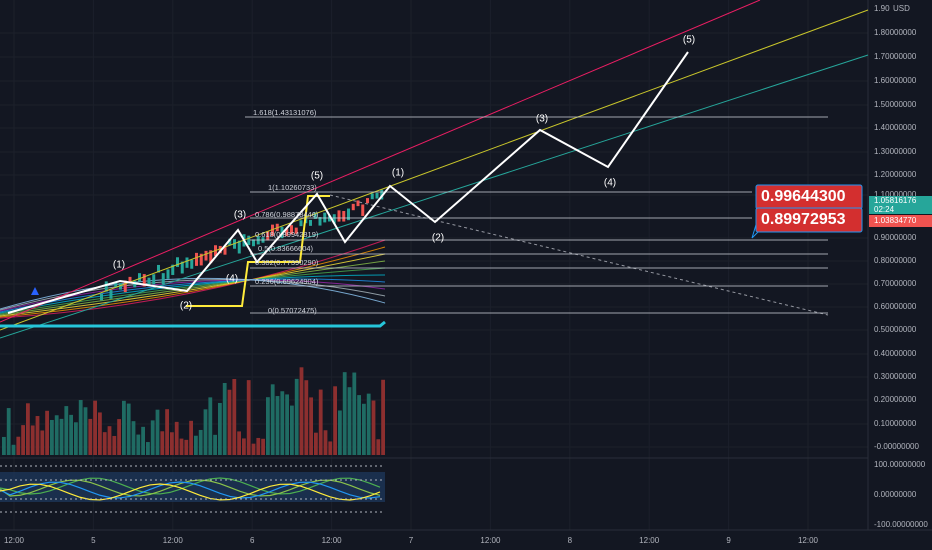 Image resolution: width=932 pixels, height=550 pixels. Describe the element at coordinates (240, 215) in the screenshot. I see `wave-label: (3)` at that location.